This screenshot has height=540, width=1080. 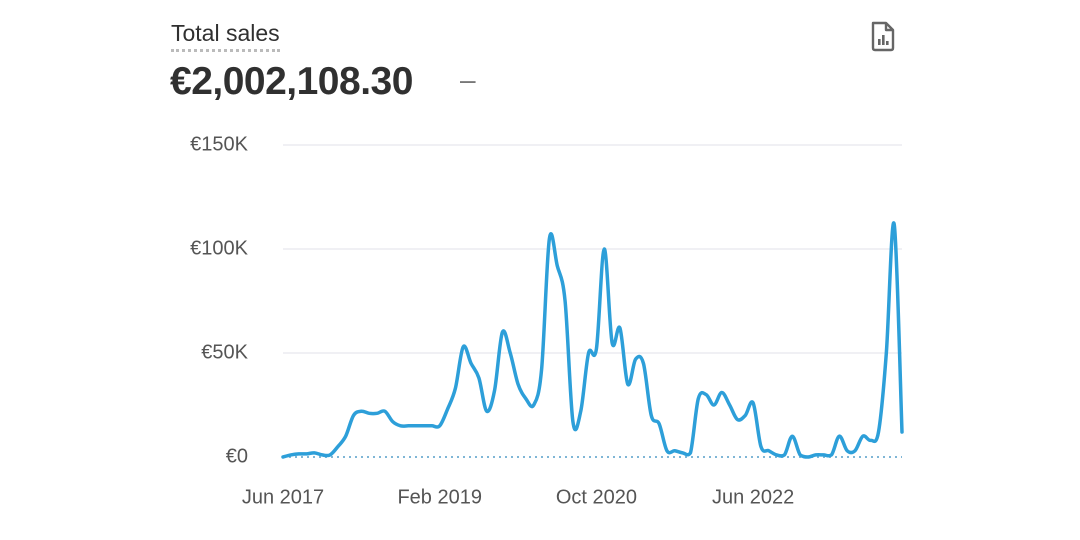 I want to click on comparison: –, so click(x=468, y=79).